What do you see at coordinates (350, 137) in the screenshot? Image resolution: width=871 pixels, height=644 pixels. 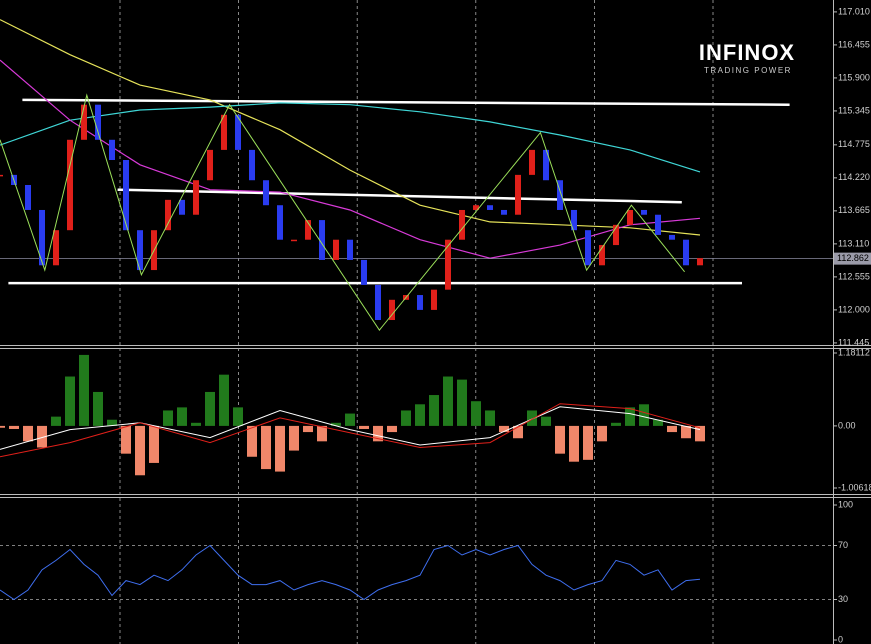 I see `moving-average` at bounding box center [350, 137].